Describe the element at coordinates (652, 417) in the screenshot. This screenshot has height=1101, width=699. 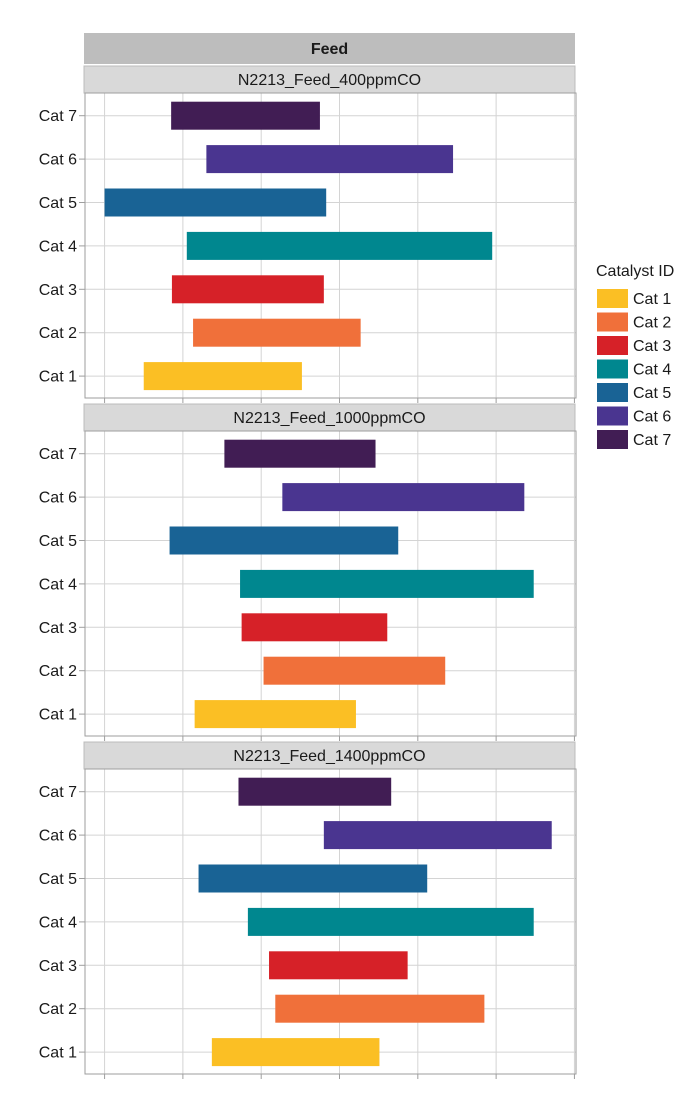
I see `legend-label: Cat 6` at that location.